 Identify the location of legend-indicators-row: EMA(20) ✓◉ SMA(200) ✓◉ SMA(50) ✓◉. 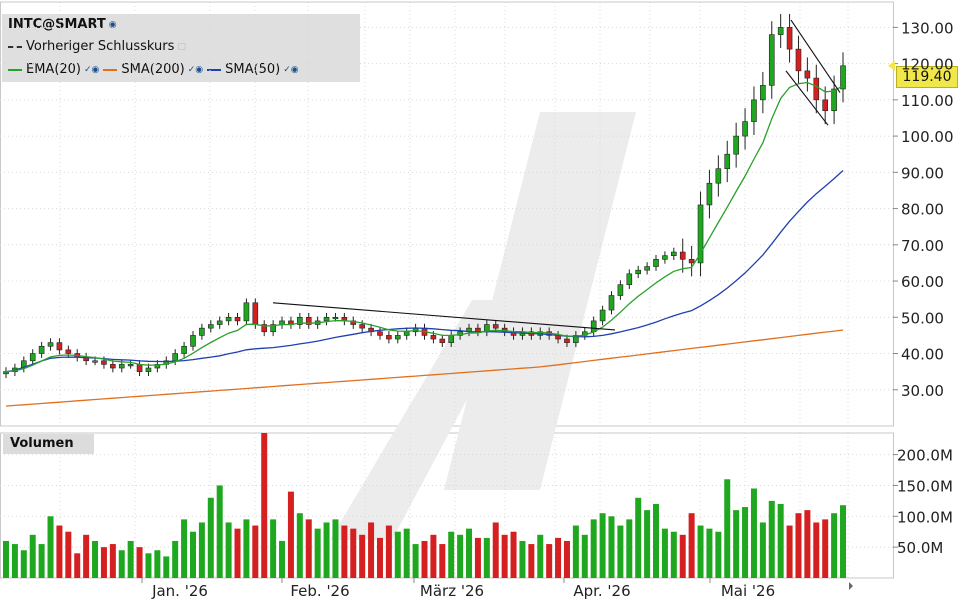
(153, 69).